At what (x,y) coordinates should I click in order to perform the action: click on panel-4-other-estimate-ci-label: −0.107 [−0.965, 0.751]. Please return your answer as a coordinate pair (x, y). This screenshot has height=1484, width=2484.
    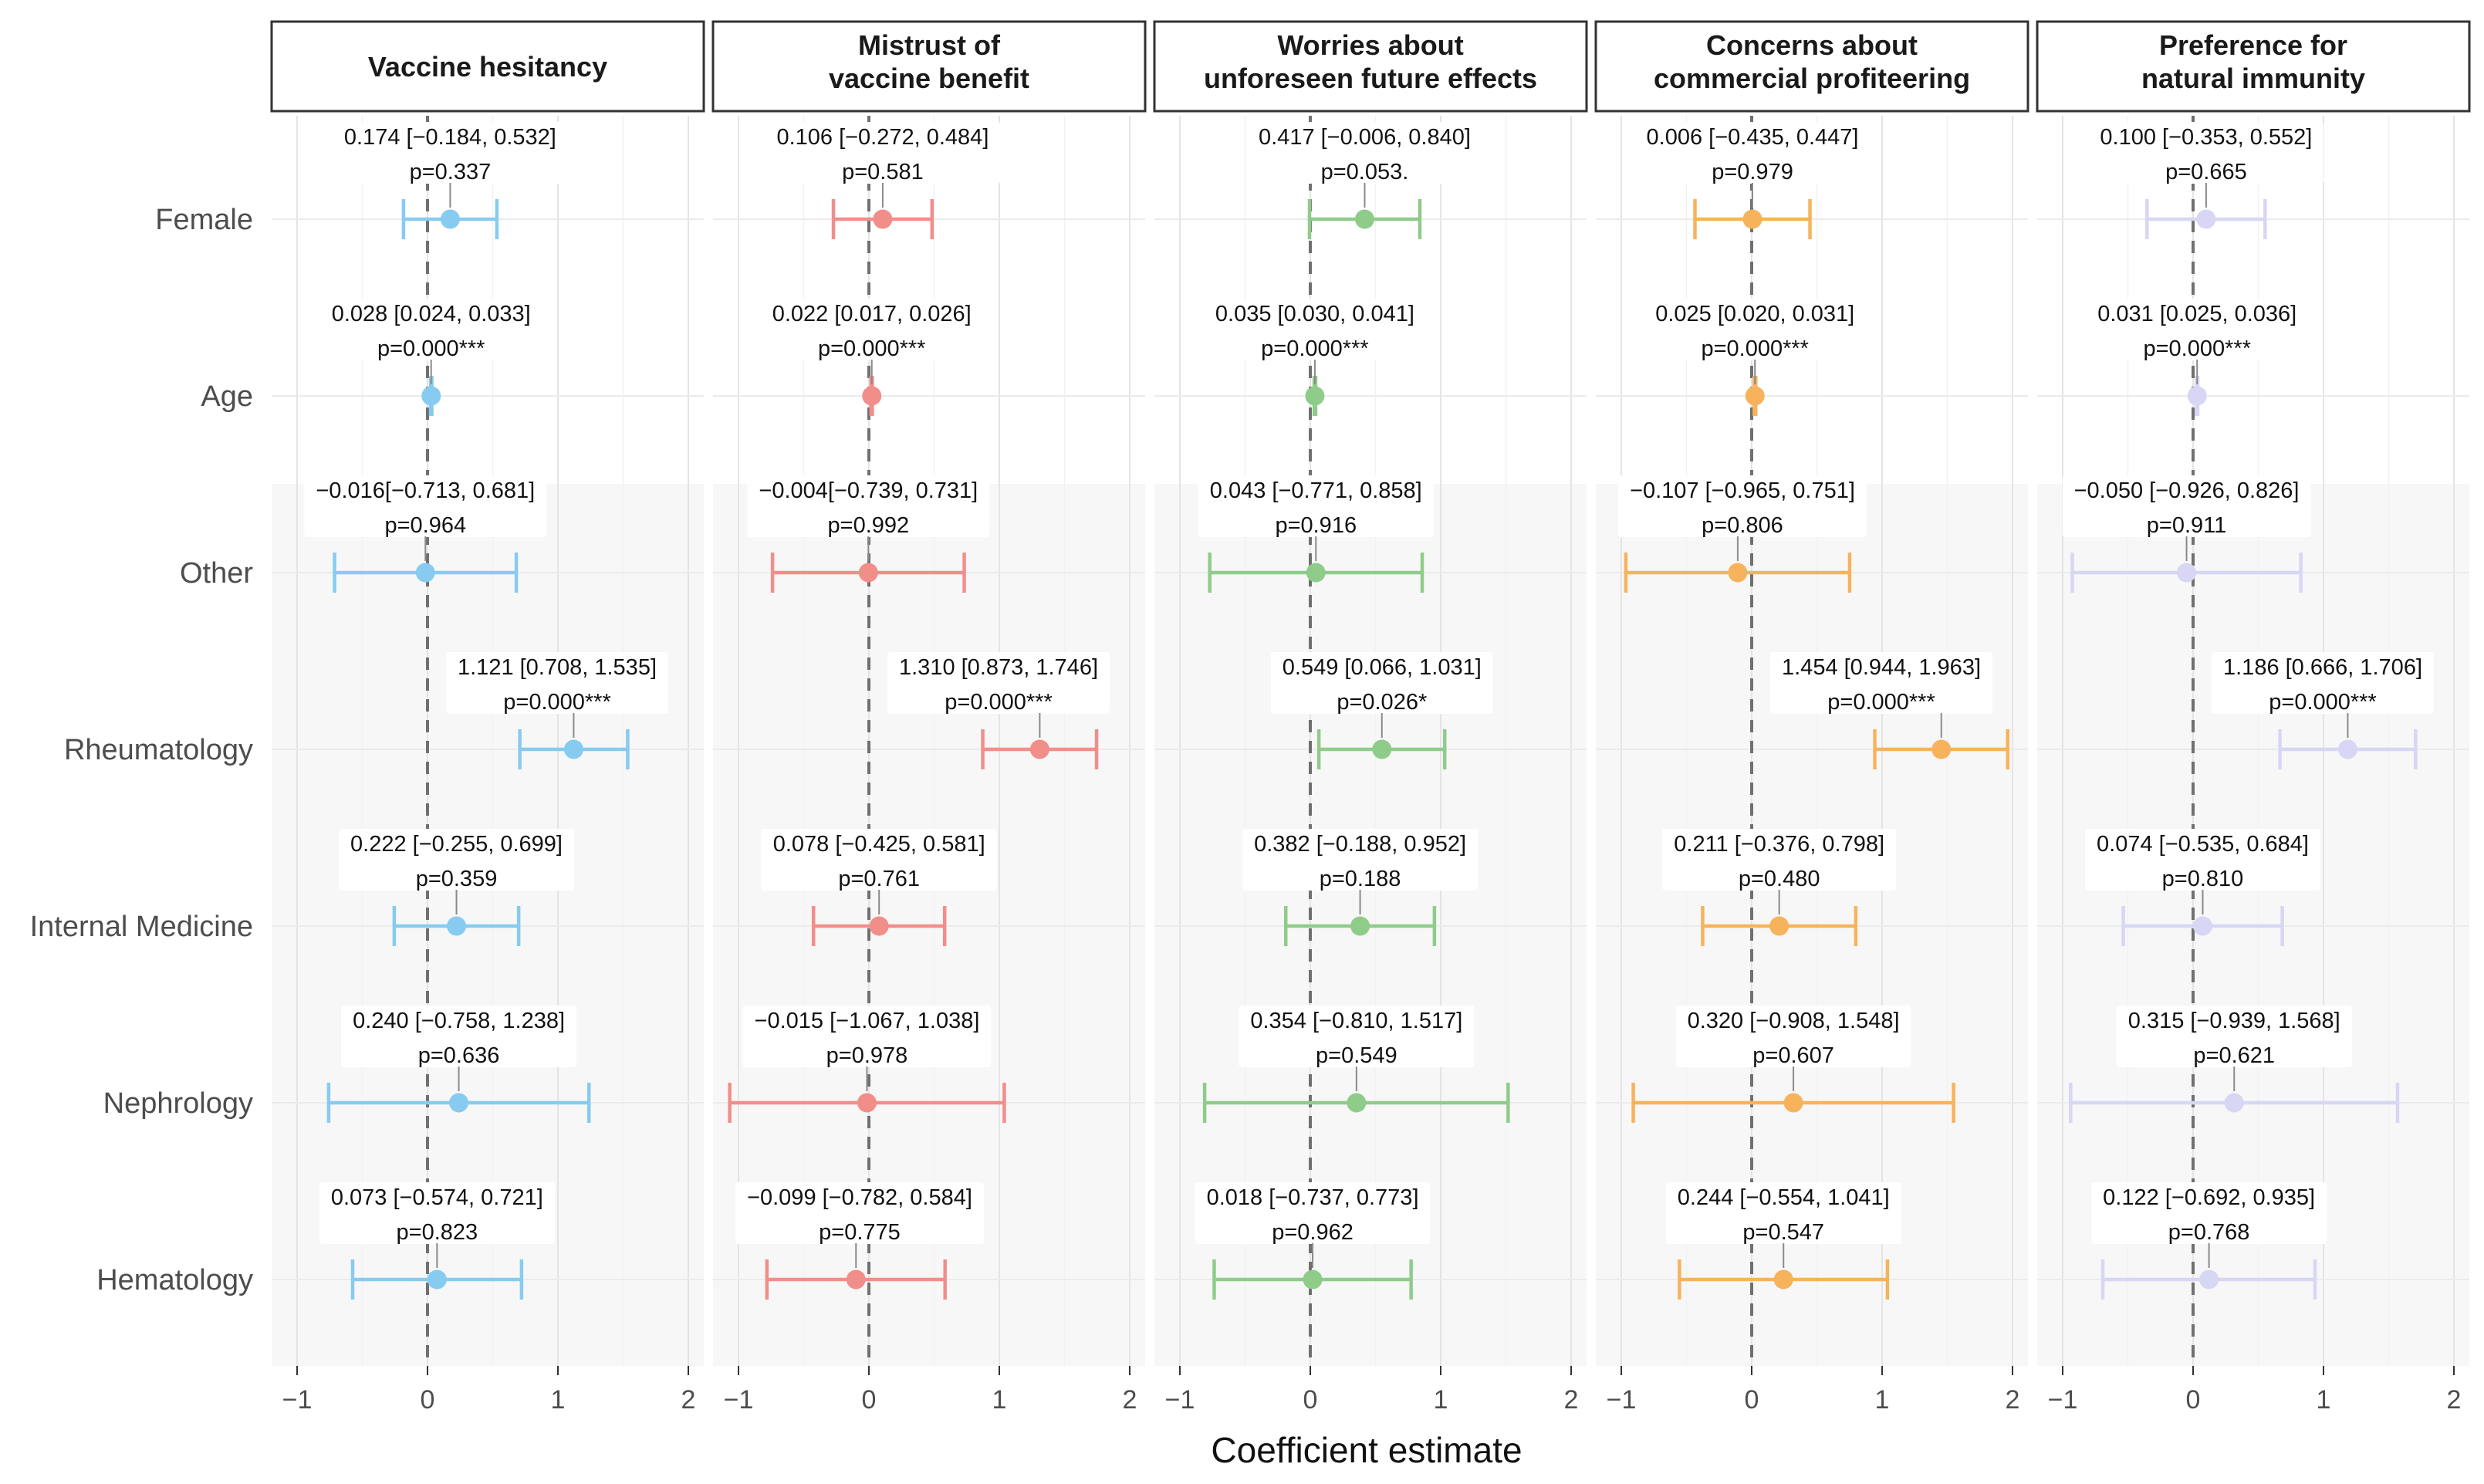
    Looking at the image, I should click on (1742, 490).